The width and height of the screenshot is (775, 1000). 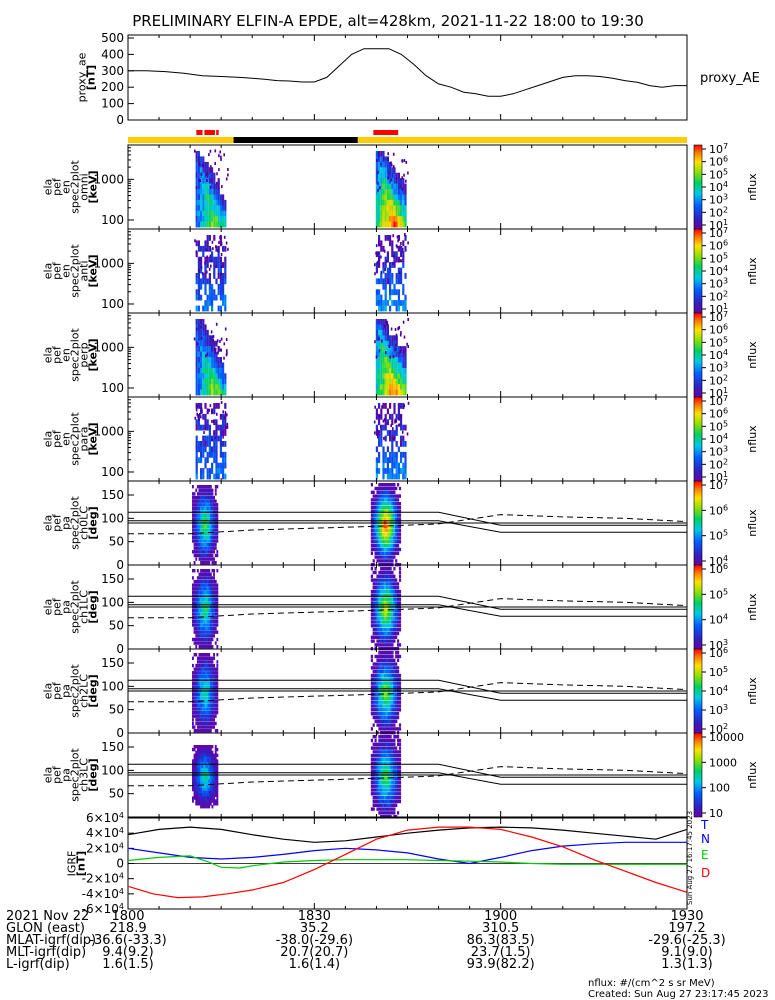 What do you see at coordinates (718, 149) in the screenshot?
I see `colorbar-tick-label: 107` at bounding box center [718, 149].